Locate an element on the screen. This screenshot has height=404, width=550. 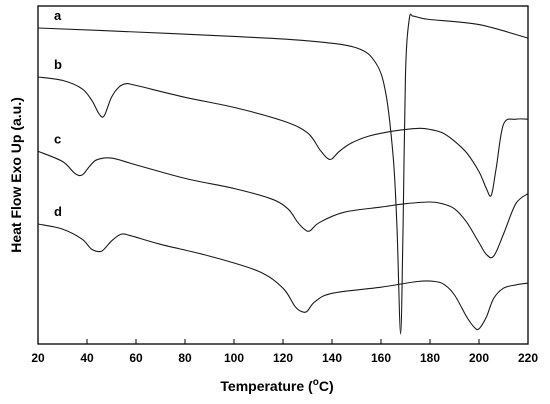
series-label-d: d is located at coordinates (58, 211).